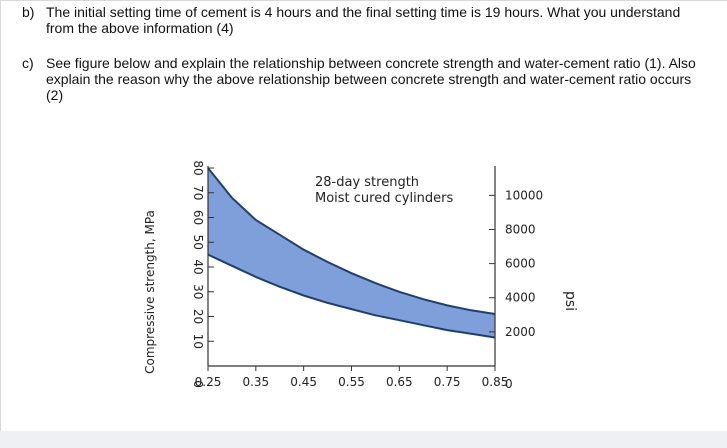  What do you see at coordinates (399, 382) in the screenshot?
I see `x-tick-label: 0.65` at bounding box center [399, 382].